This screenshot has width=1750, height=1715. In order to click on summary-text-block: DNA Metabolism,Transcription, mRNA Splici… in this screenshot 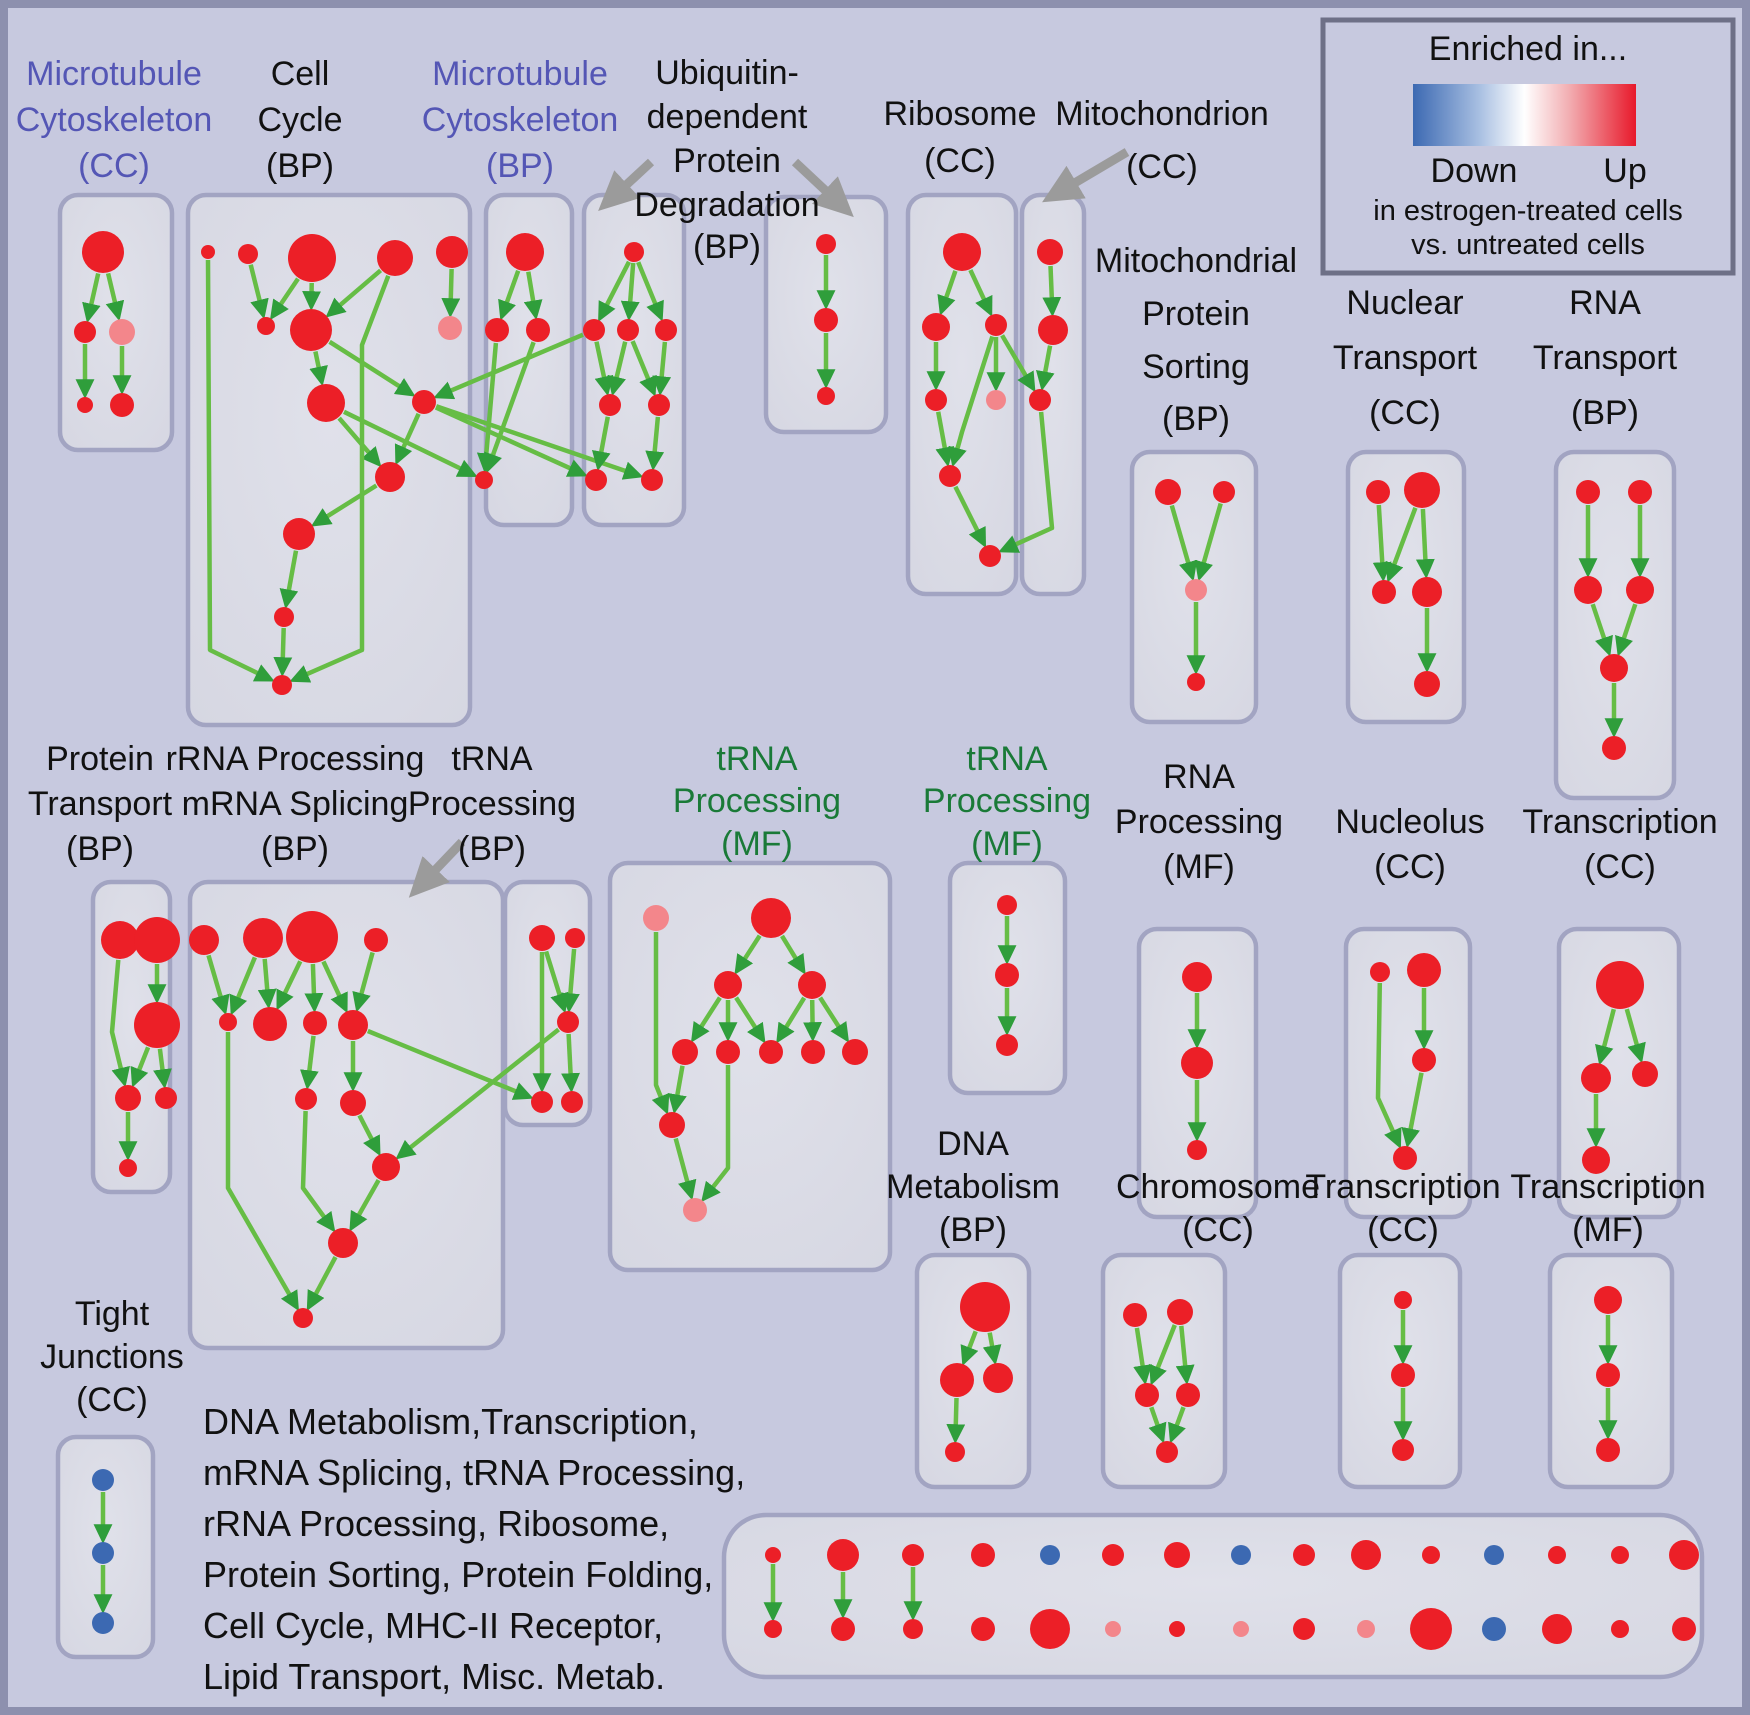, I will do `click(474, 1549)`.